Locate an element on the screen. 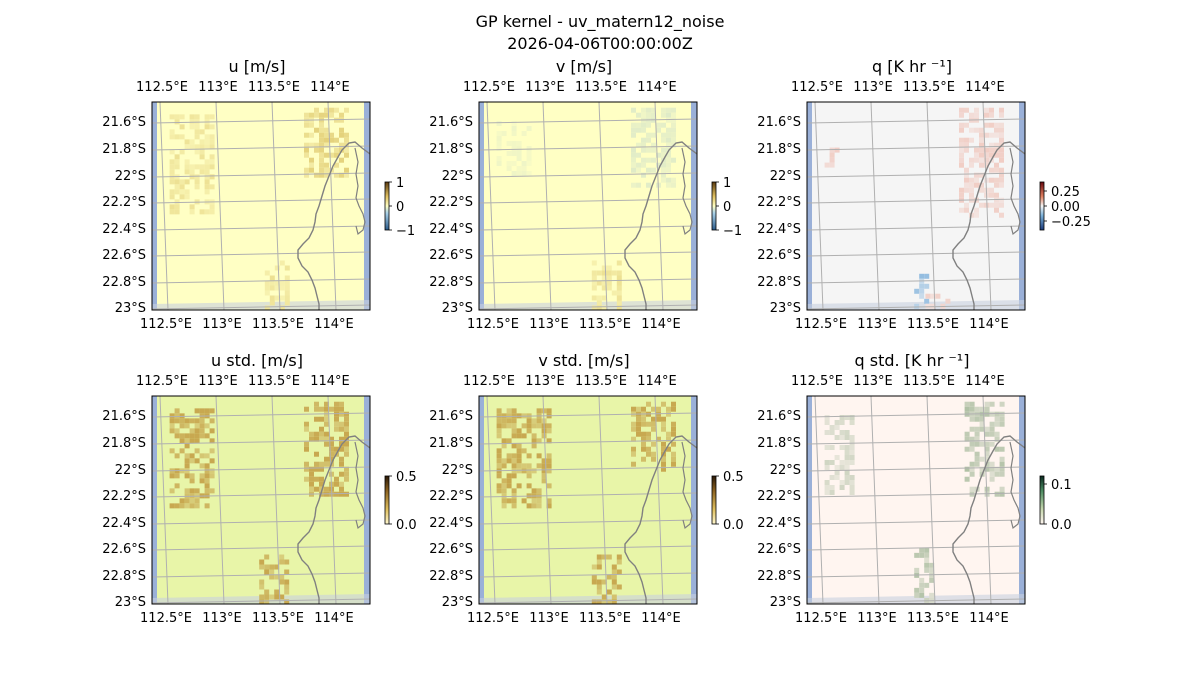 This screenshot has width=1200, height=700. lat-tick-label: 22°S is located at coordinates (457, 470).